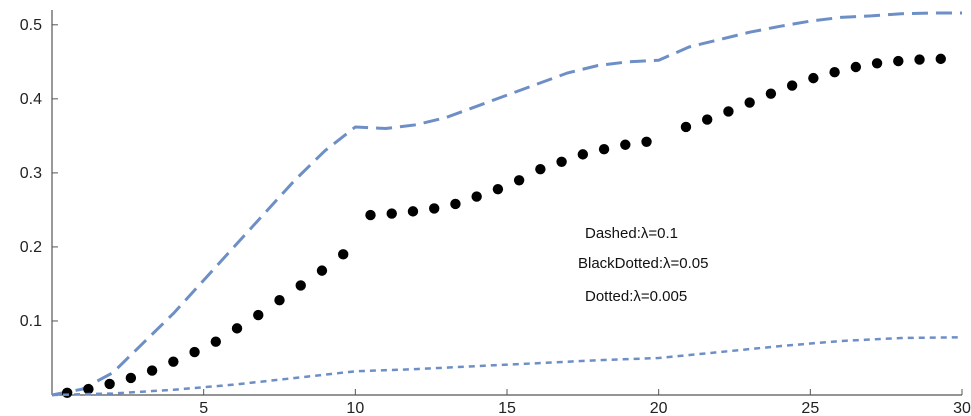 This screenshot has width=971, height=416. I want to click on x-tick-label: 20, so click(659, 408).